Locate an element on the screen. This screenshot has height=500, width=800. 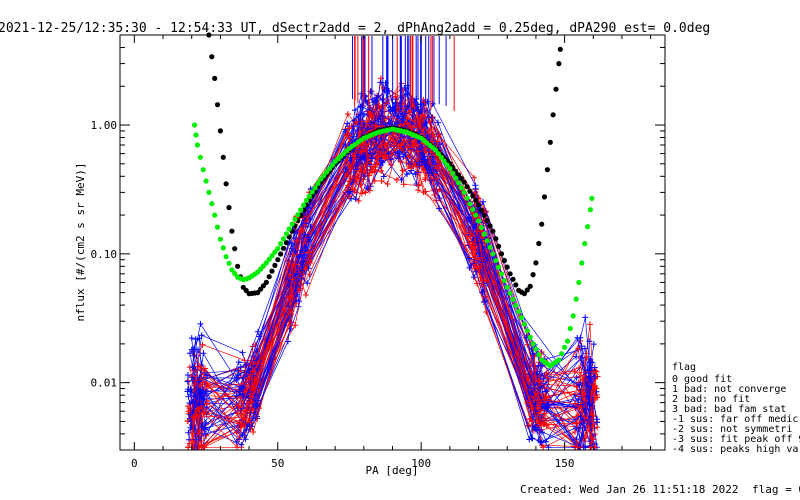
legend-entry: -3 sus: fit peak off 9 is located at coordinates (736, 439).